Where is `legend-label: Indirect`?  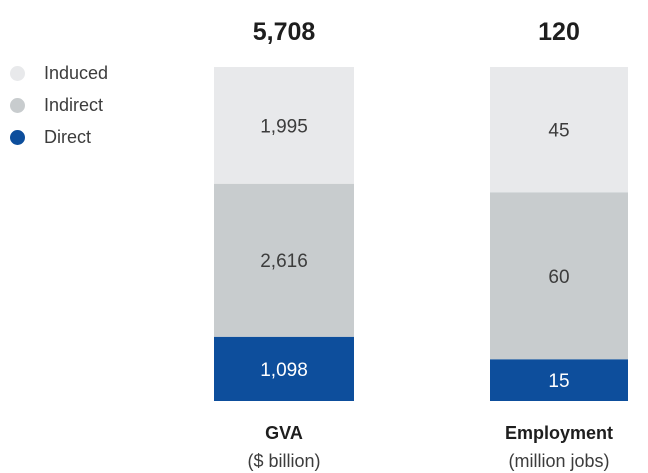 legend-label: Indirect is located at coordinates (74, 105).